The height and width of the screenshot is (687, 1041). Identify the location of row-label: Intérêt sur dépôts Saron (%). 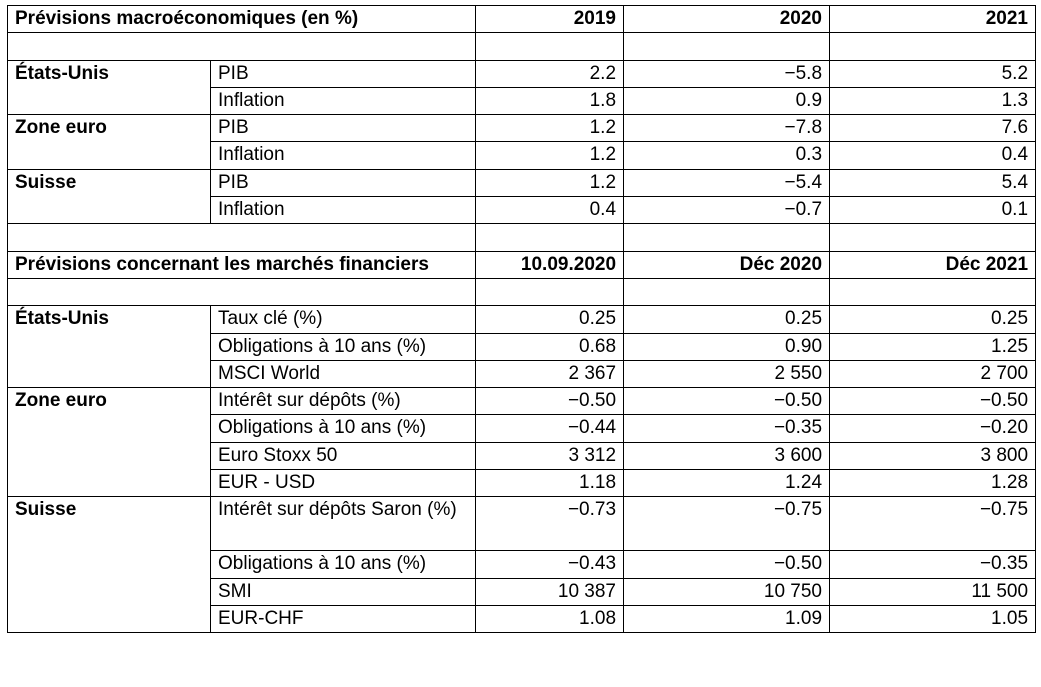
(343, 524).